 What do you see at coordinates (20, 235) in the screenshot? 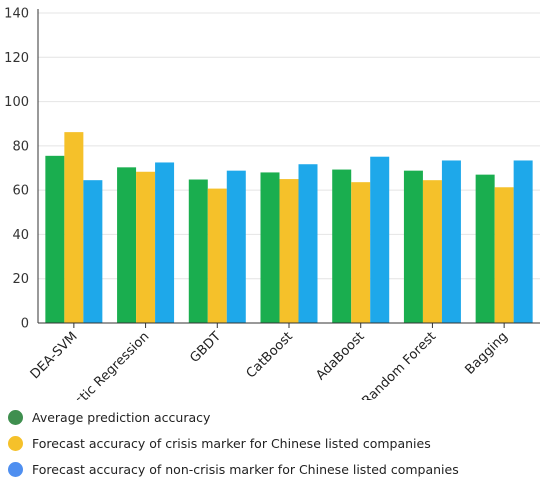
I see `y-tick-label: 40` at bounding box center [20, 235].